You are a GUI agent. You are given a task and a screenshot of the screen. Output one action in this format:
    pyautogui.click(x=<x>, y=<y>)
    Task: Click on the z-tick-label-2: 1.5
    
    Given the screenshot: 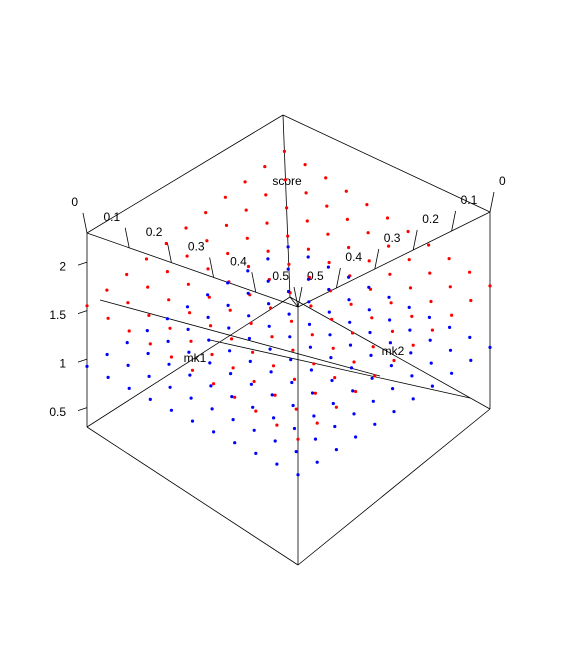 What is the action you would take?
    pyautogui.click(x=57, y=315)
    